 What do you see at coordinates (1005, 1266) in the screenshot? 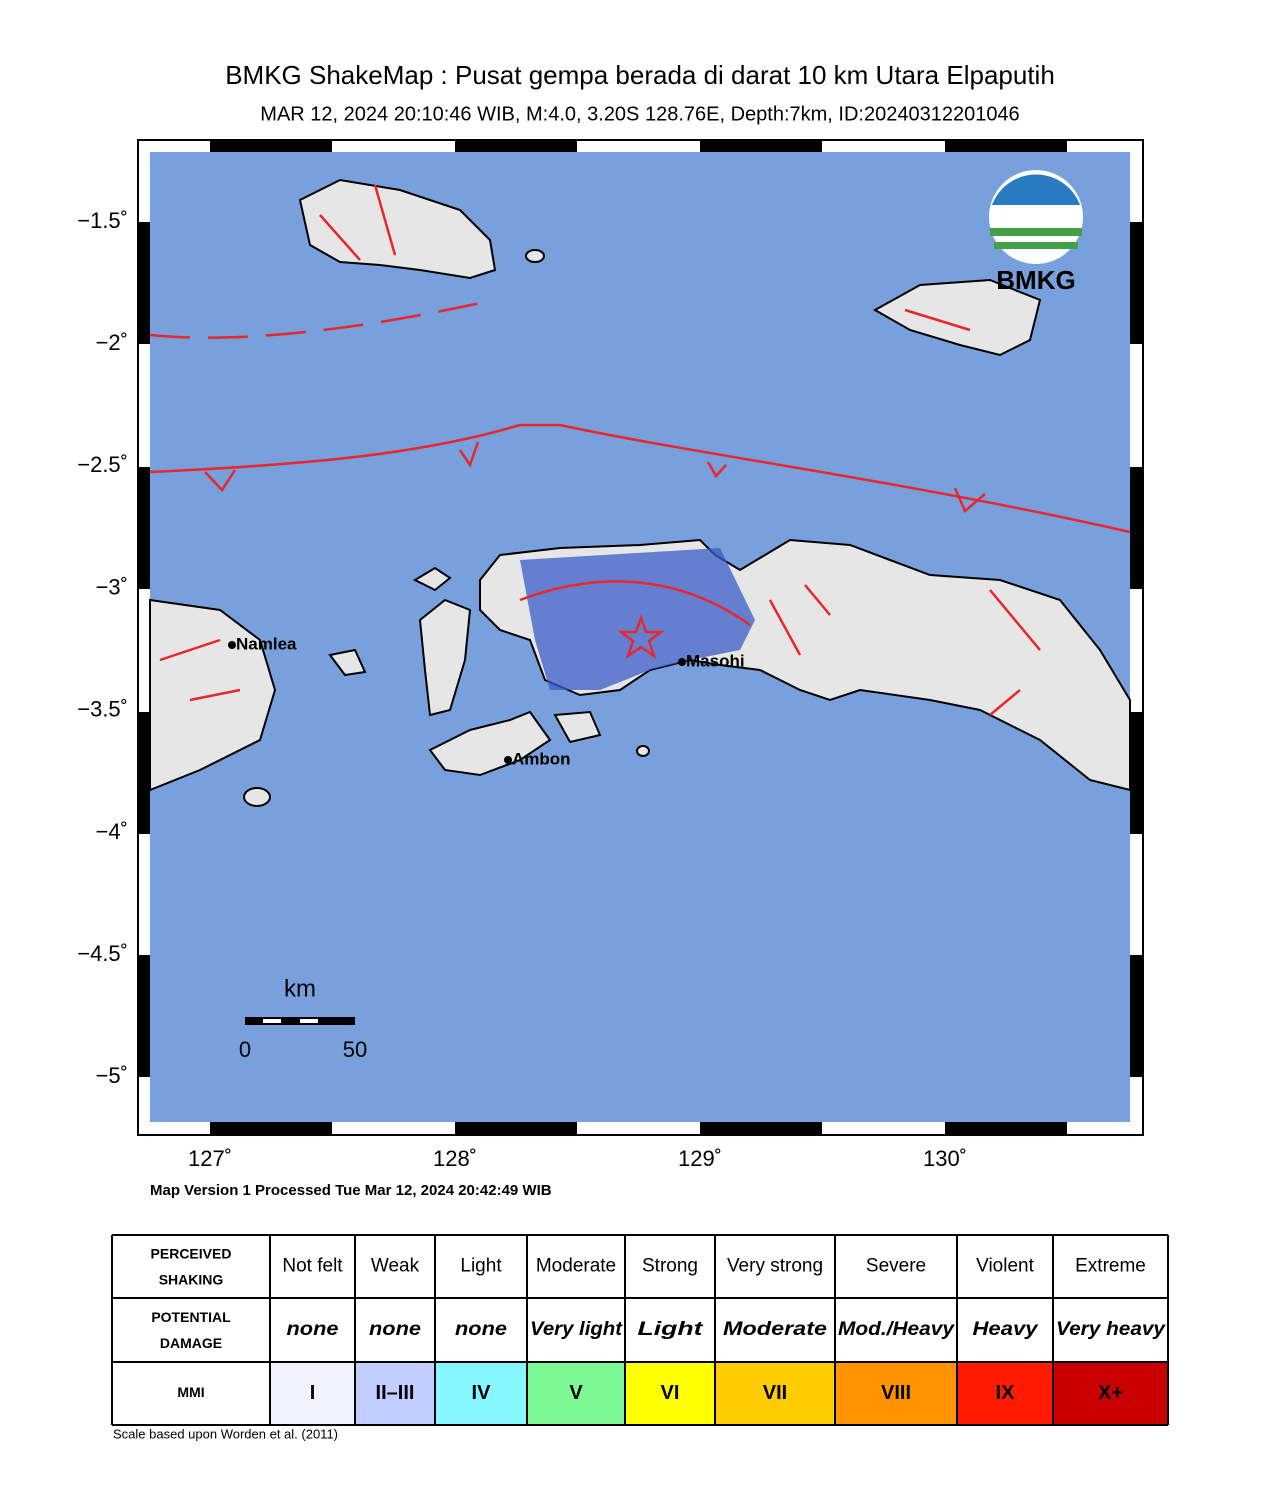
I see `shaking-label: Violent` at bounding box center [1005, 1266].